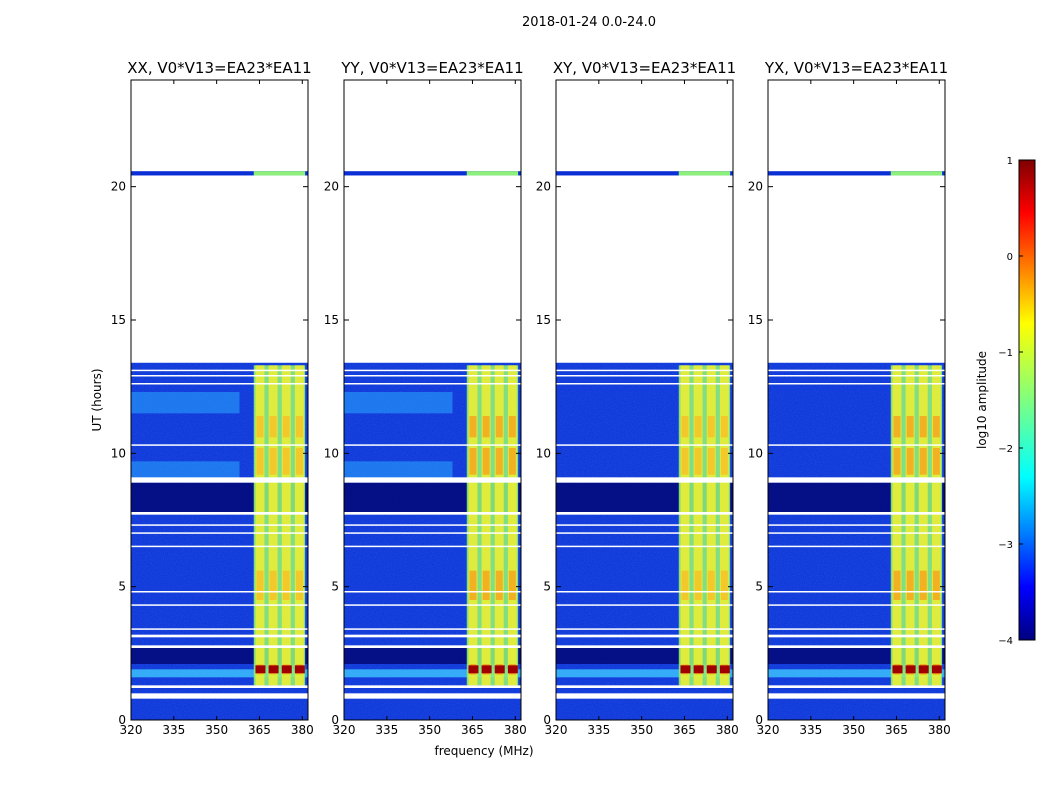 This screenshot has height=800, width=1050. What do you see at coordinates (589, 22) in the screenshot?
I see `figure-suptitle: 2018-01-24 0.0-24.0` at bounding box center [589, 22].